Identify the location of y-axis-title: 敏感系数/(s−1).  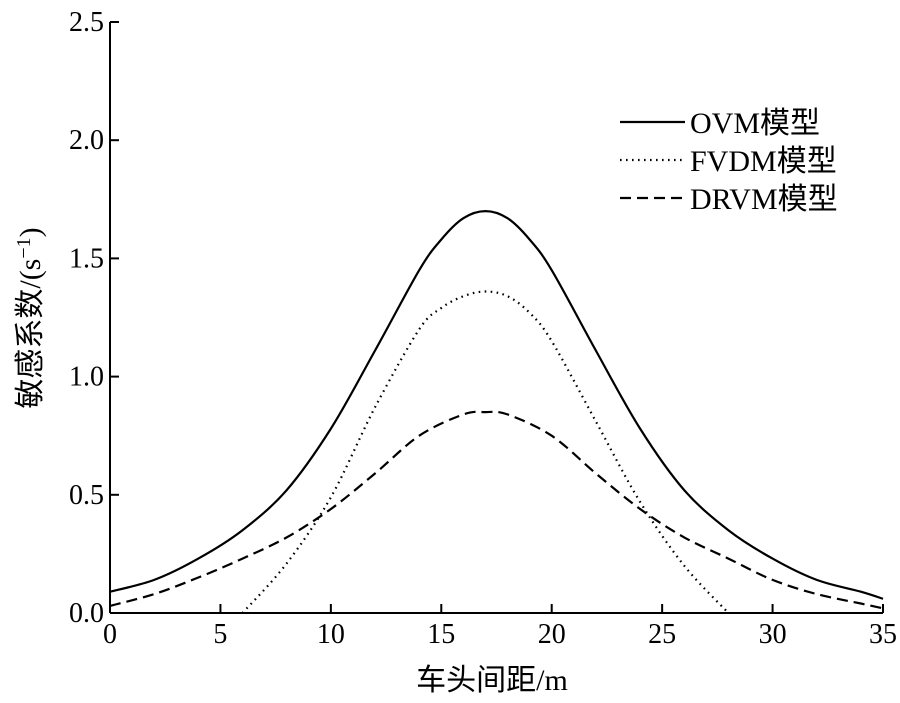
(30, 317).